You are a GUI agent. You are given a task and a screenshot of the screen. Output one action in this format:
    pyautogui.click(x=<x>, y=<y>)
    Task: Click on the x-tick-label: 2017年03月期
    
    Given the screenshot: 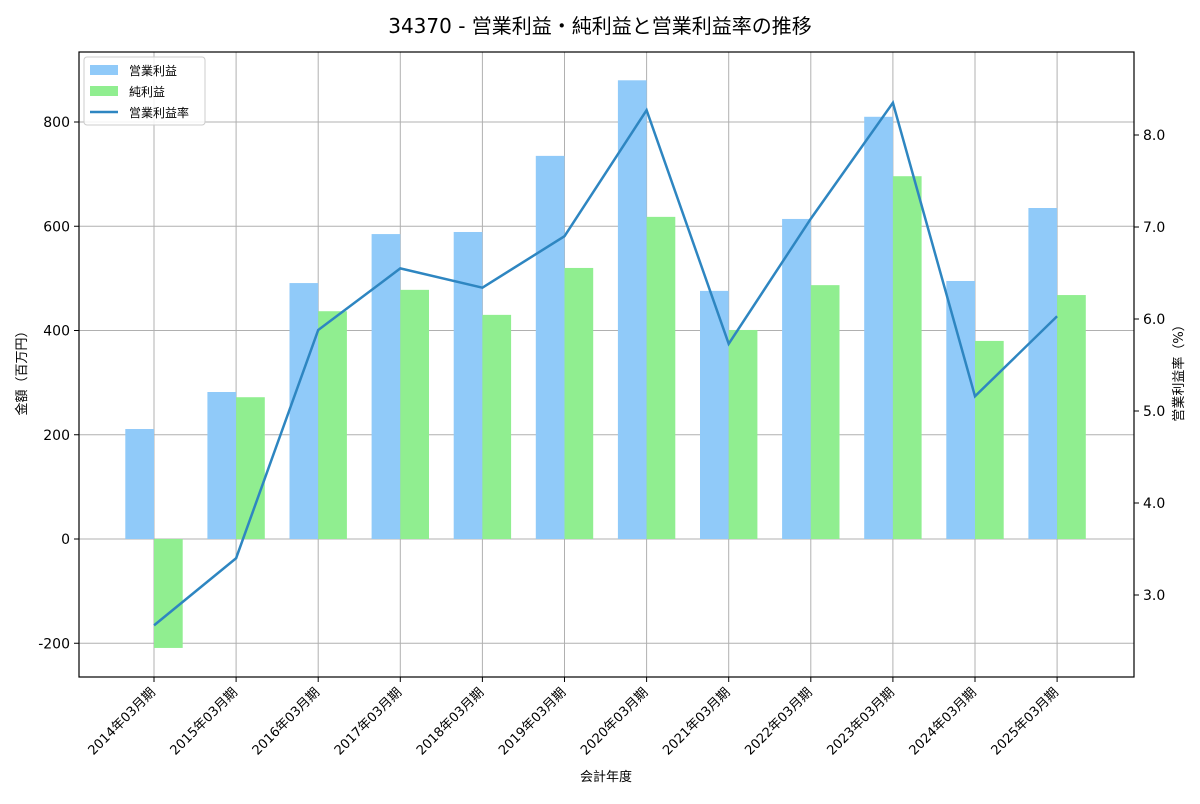 What is the action you would take?
    pyautogui.click(x=368, y=721)
    